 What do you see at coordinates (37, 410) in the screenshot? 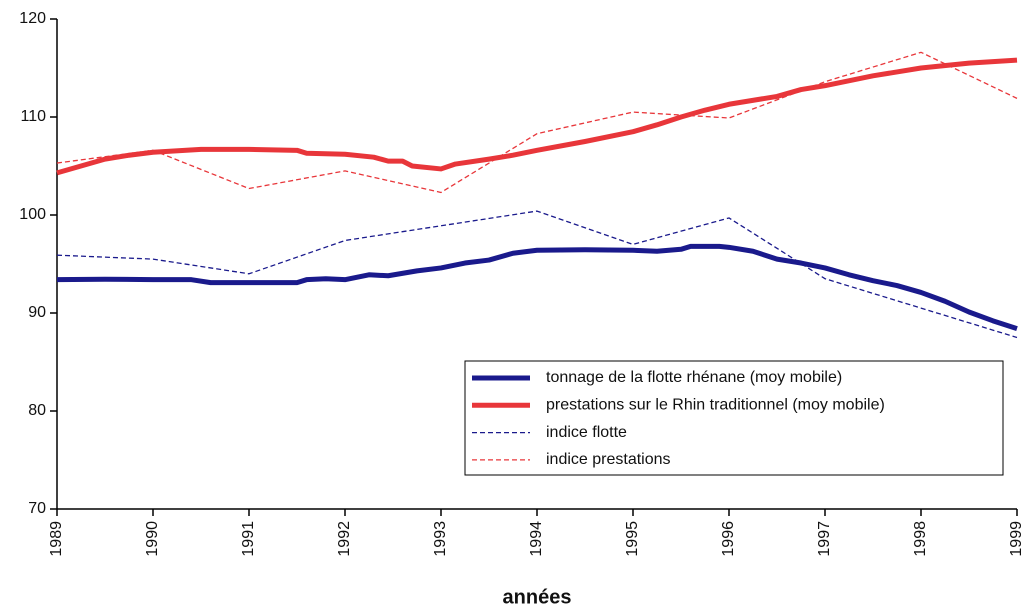
I see `y-tick-label: 80` at bounding box center [37, 410].